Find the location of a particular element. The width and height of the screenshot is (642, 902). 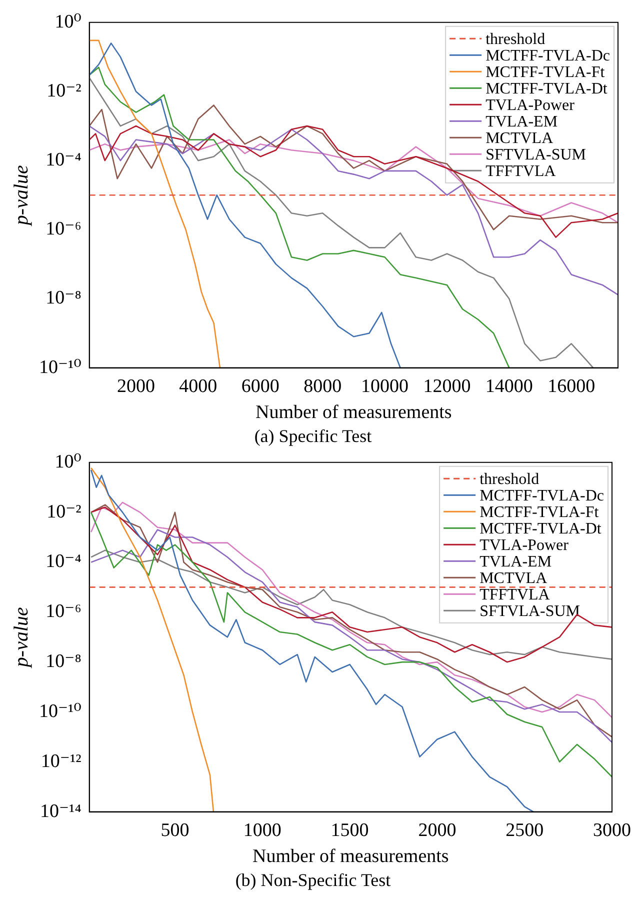

x-tick-label: 12000 is located at coordinates (447, 387).